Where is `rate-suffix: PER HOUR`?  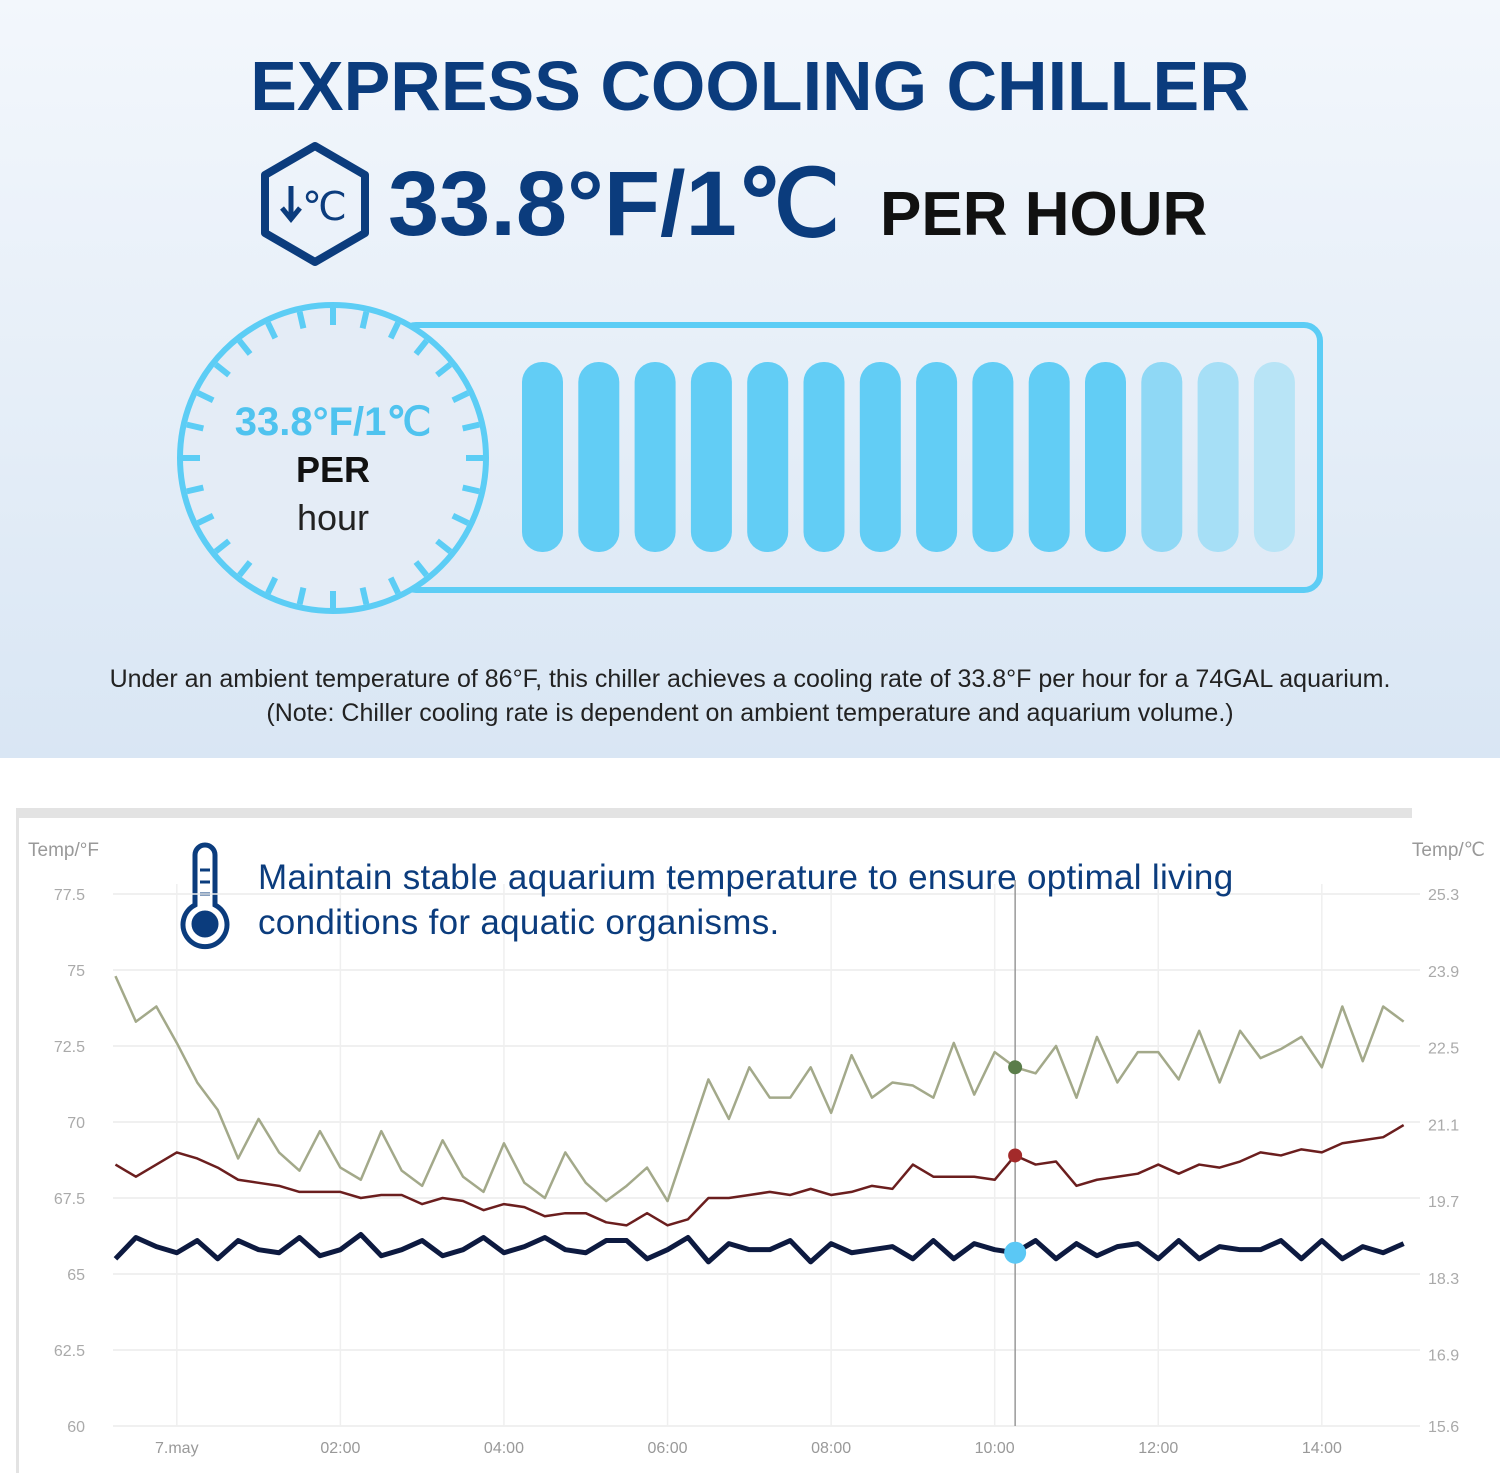
rate-suffix: PER HOUR is located at coordinates (1043, 214).